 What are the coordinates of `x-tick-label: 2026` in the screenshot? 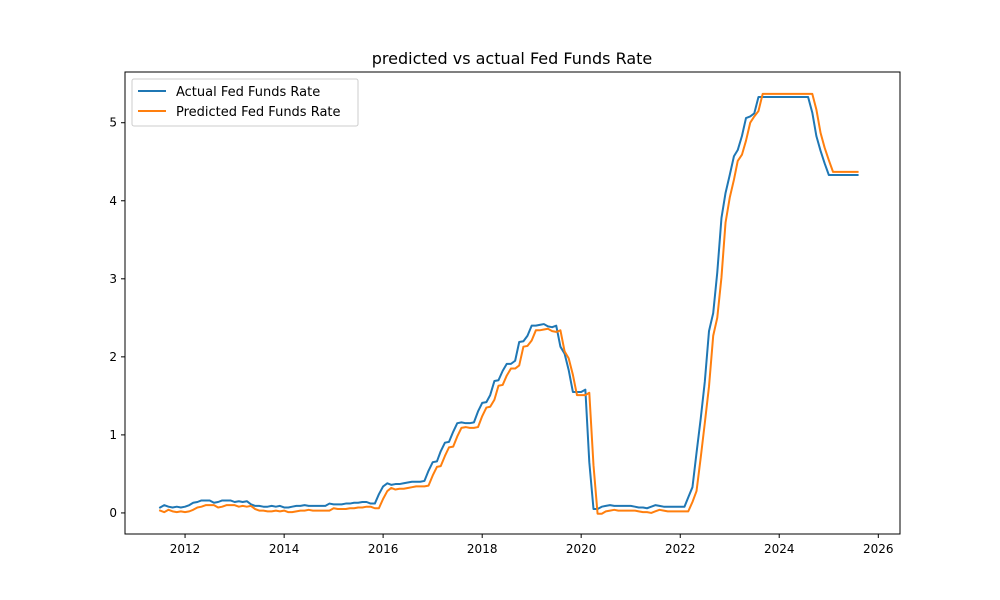 It's located at (878, 549).